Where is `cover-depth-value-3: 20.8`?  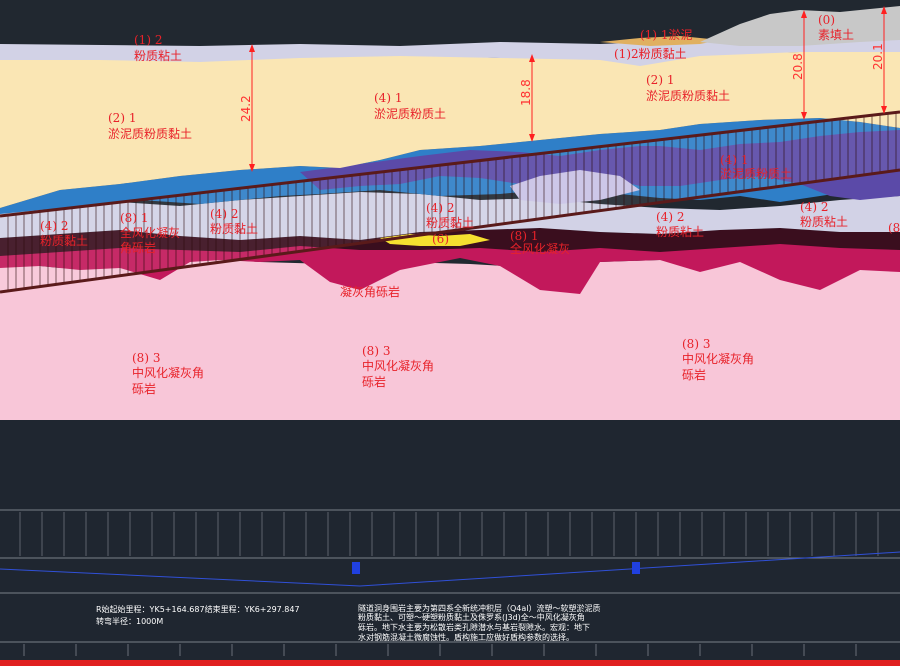
cover-depth-value-3: 20.8 is located at coordinates (798, 66).